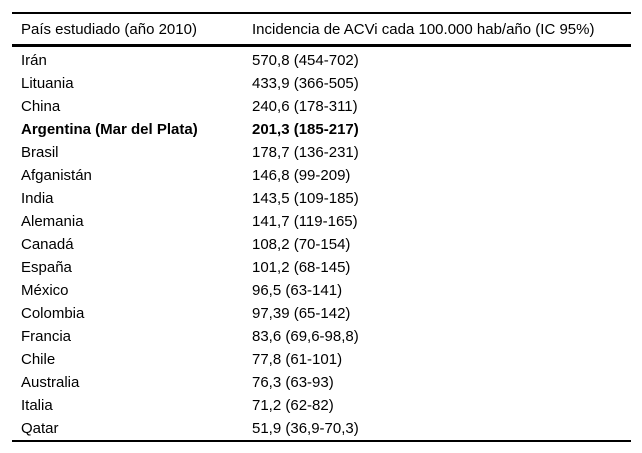  I want to click on table-row: Brasil 178,7 (136-231), so click(321, 152).